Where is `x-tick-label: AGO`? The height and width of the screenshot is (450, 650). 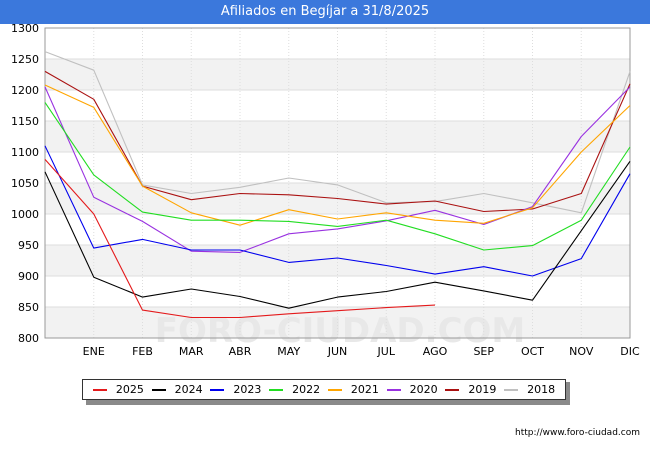 x-tick-label: AGO is located at coordinates (435, 351).